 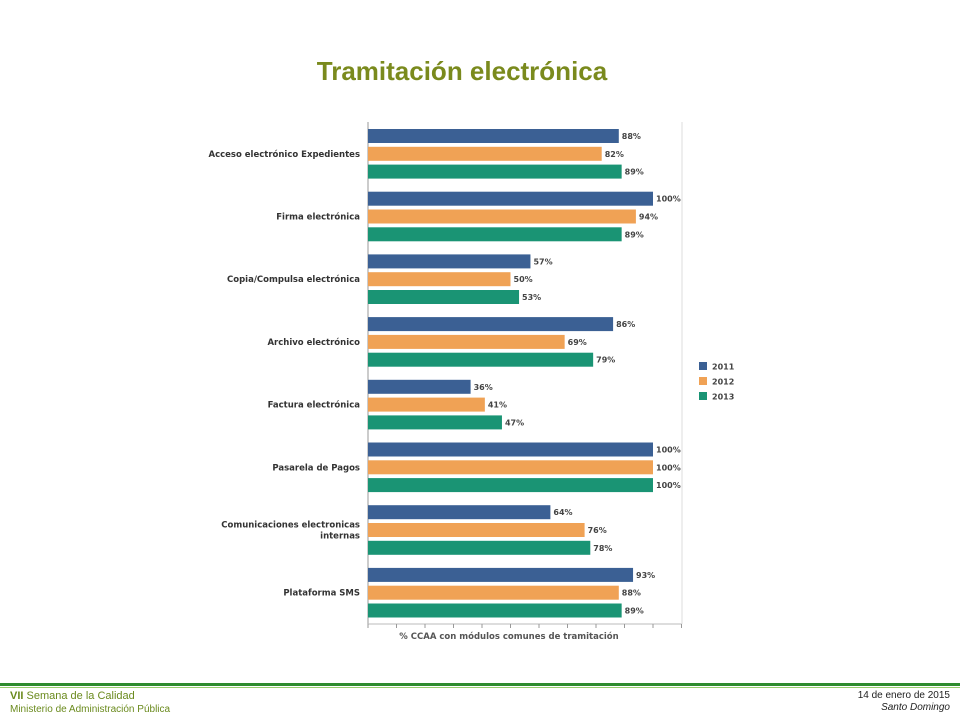 I want to click on legend-label: 2011, so click(x=723, y=367).